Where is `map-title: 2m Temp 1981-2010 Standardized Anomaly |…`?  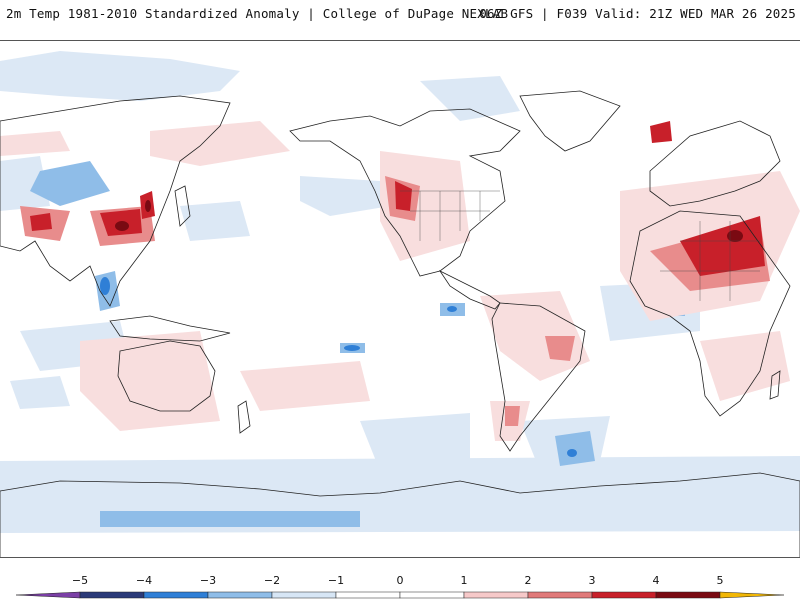 map-title: 2m Temp 1981-2010 Standardized Anomaly |… is located at coordinates (257, 13).